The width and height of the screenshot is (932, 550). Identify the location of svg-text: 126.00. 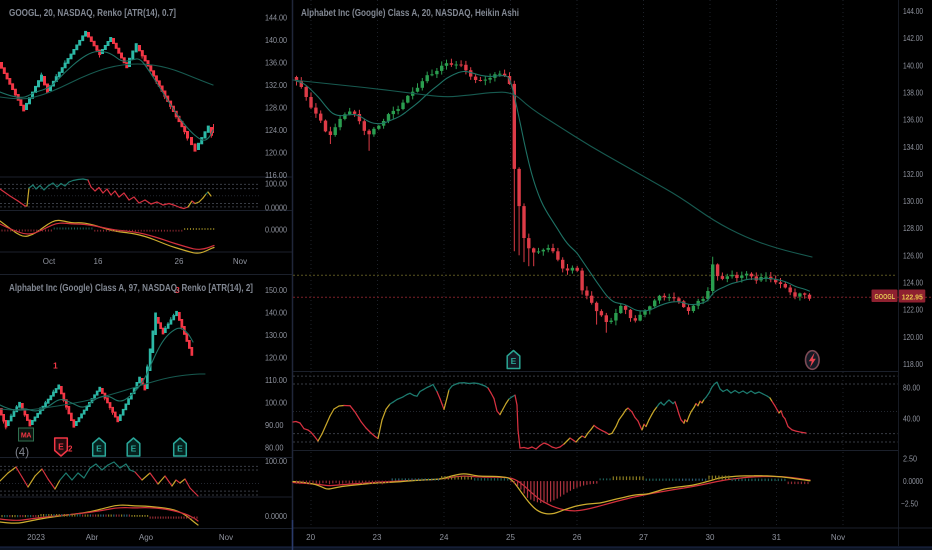
(913, 255).